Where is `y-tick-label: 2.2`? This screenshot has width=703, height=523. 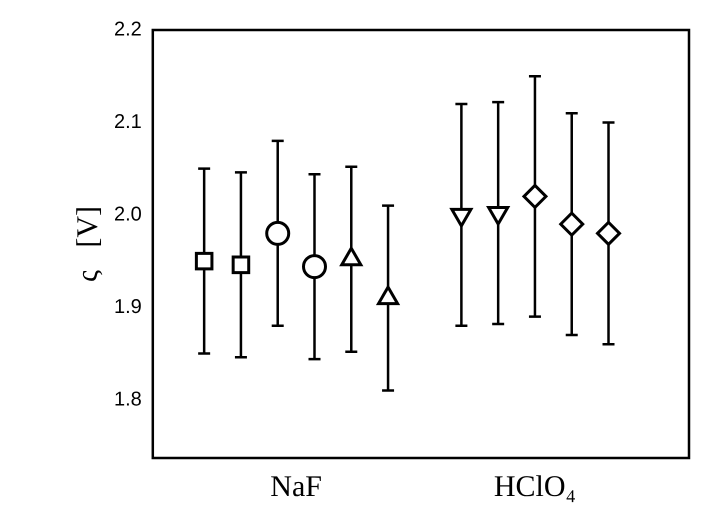 y-tick-label: 2.2 is located at coordinates (128, 29).